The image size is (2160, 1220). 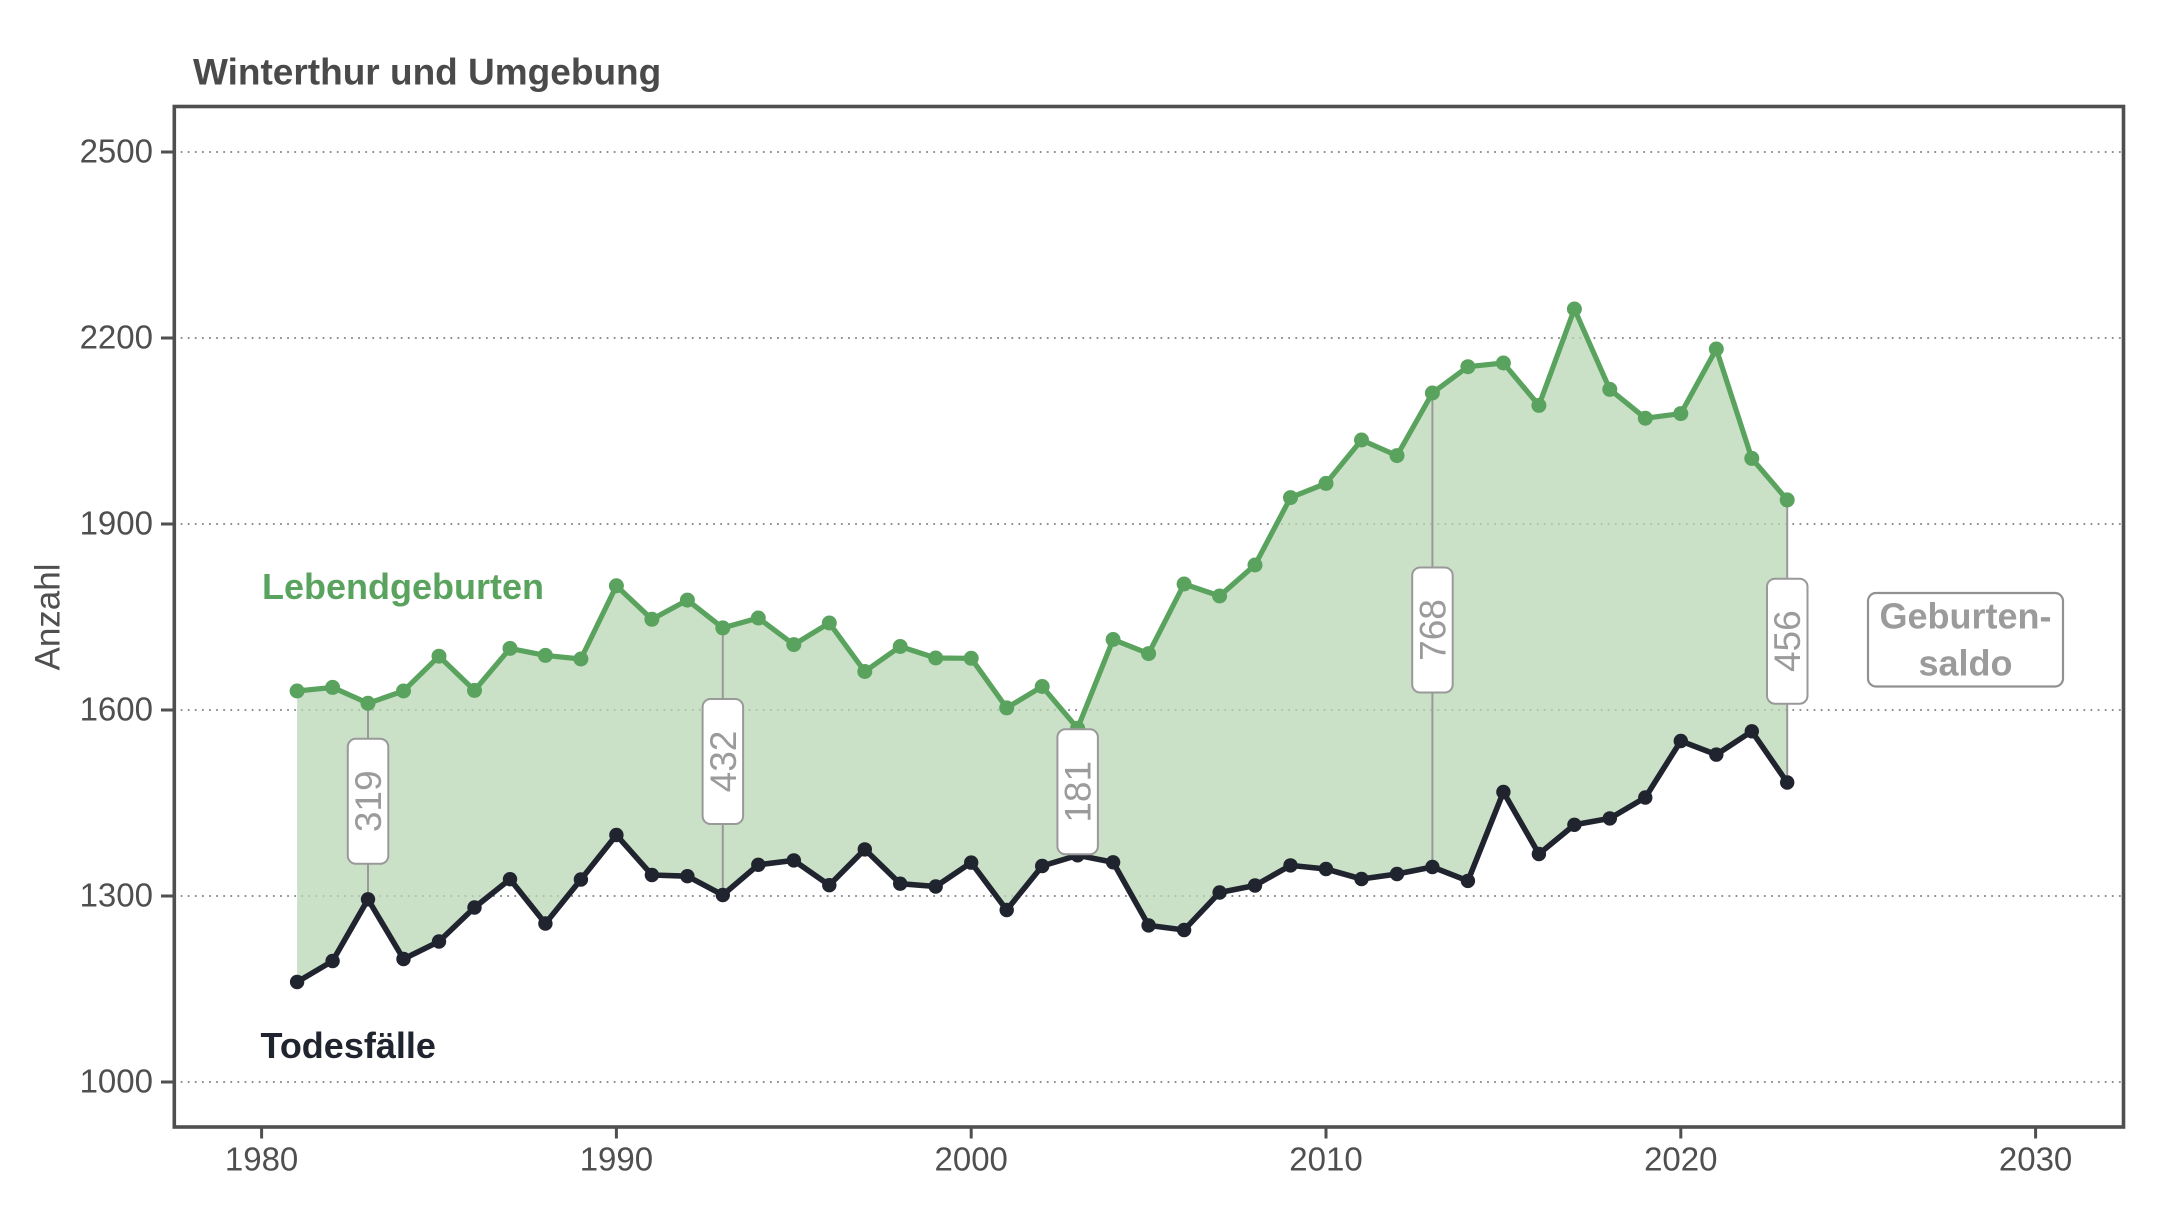 I want to click on svg-text: Anzahl, so click(x=48, y=616).